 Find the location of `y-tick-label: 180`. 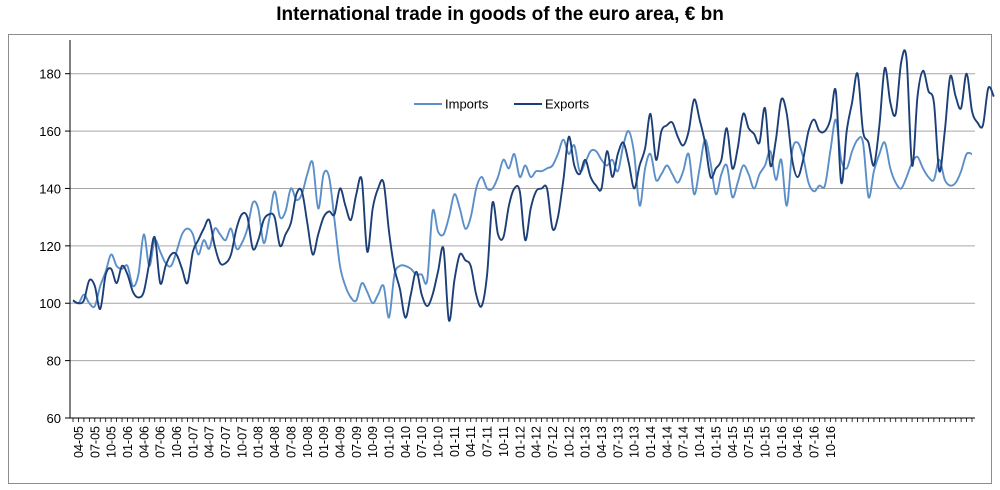

y-tick-label: 180 is located at coordinates (50, 74).